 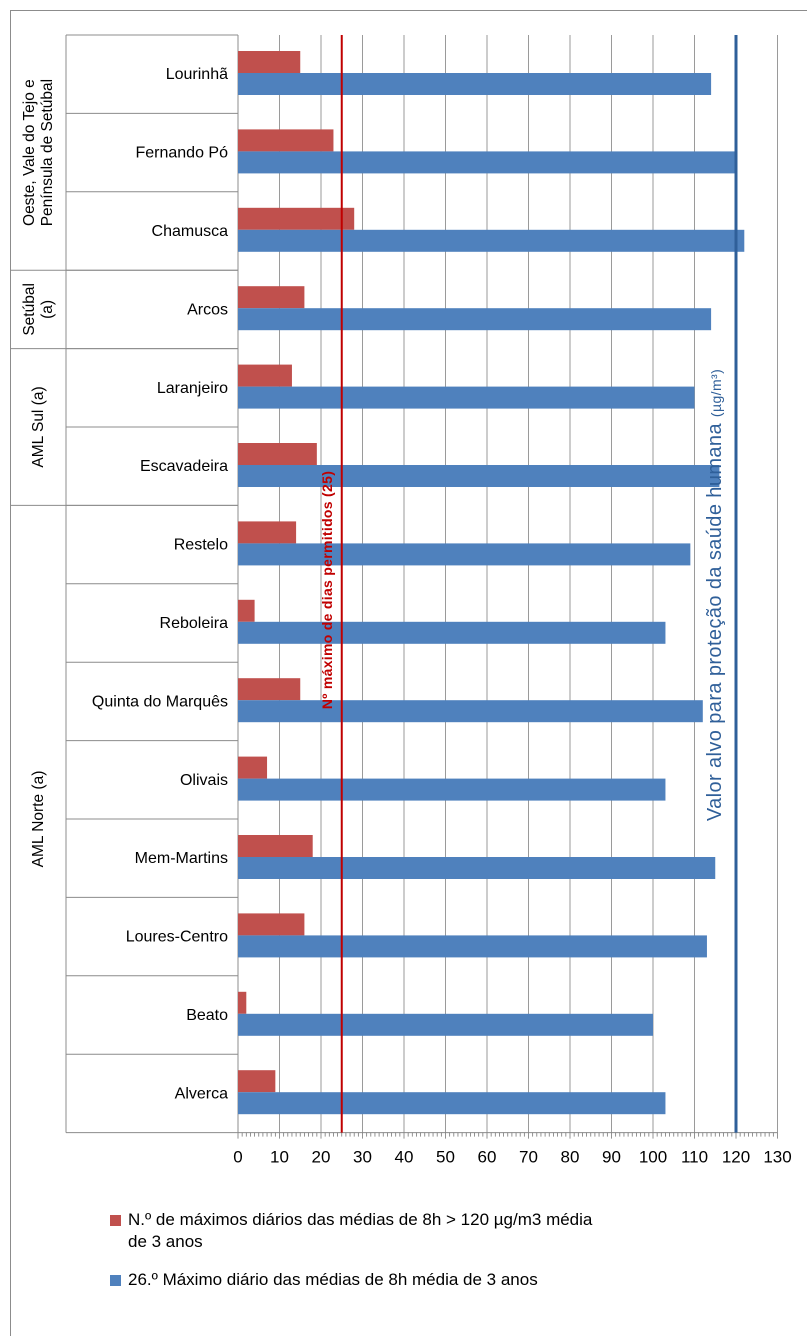 I want to click on x-tick-label: 60, so click(x=487, y=1157).